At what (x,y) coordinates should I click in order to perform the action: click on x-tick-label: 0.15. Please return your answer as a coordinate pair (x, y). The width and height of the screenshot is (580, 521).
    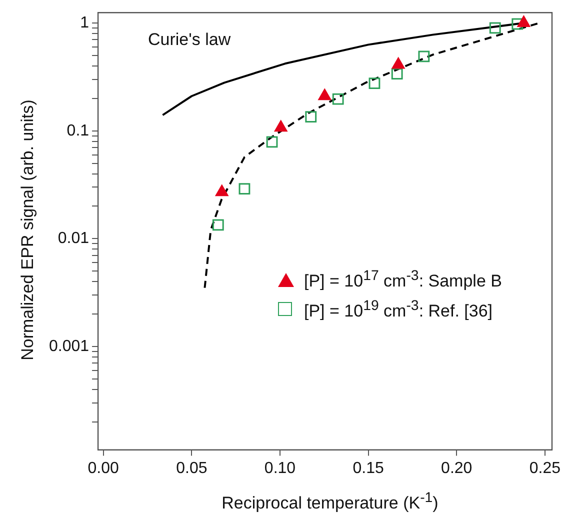
    Looking at the image, I should click on (368, 468).